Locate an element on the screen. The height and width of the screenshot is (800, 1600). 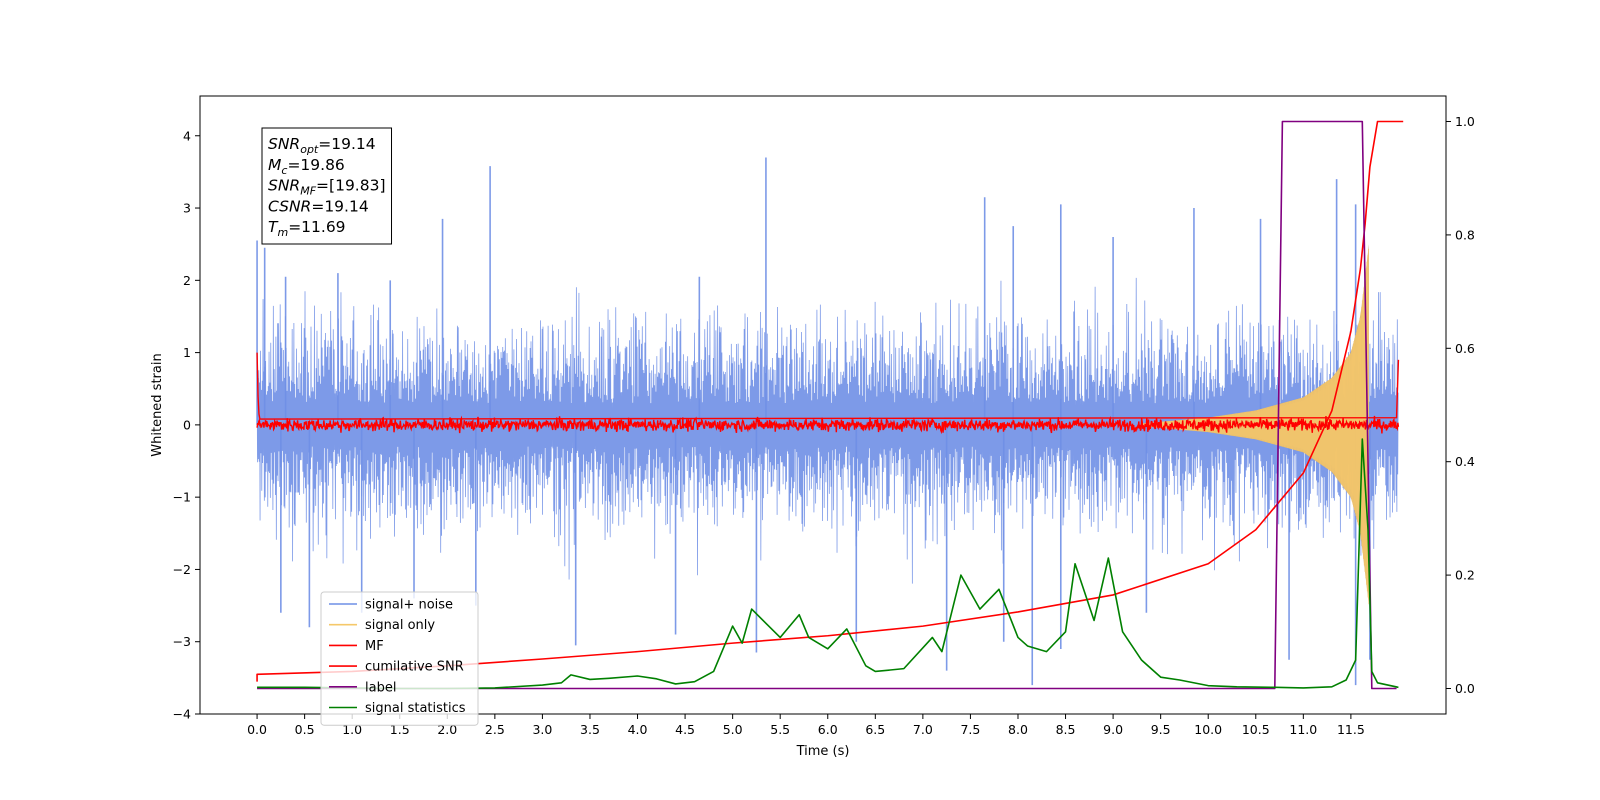
y-tick-label: −2 is located at coordinates (182, 569).